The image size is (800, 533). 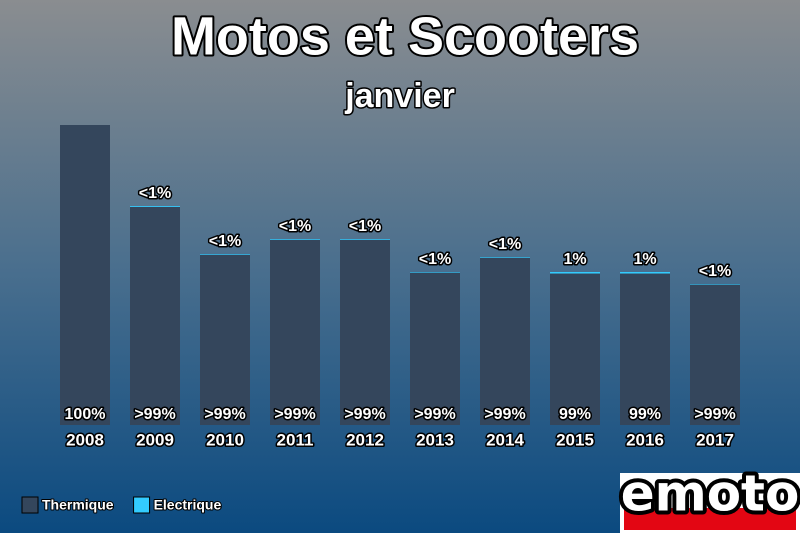 What do you see at coordinates (78, 505) in the screenshot?
I see `legend-label: Thermique` at bounding box center [78, 505].